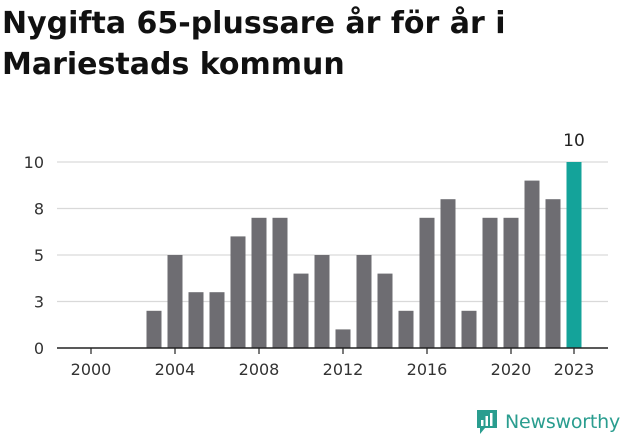  What do you see at coordinates (175, 369) in the screenshot?
I see `x-tick-label: 2004` at bounding box center [175, 369].